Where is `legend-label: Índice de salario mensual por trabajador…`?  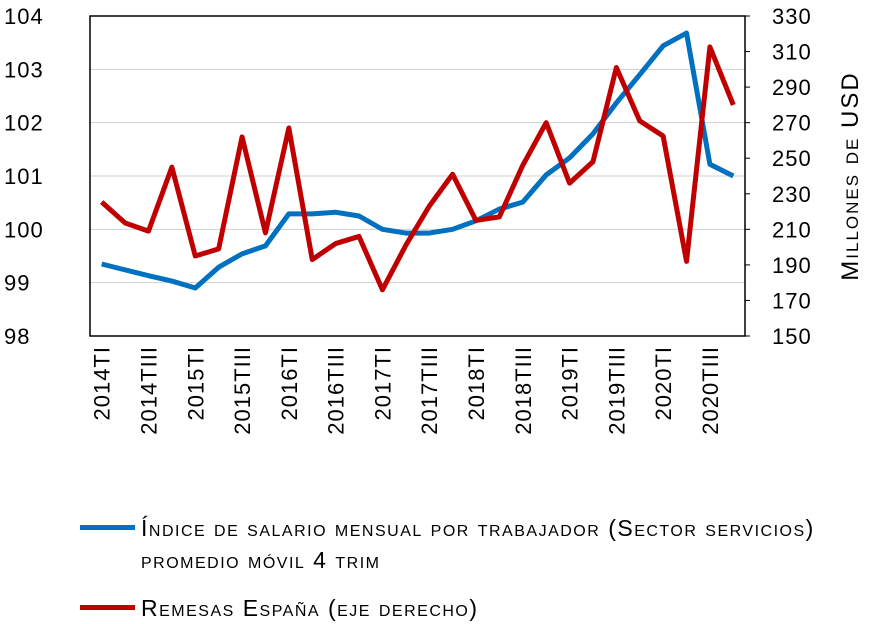 legend-label: Índice de salario mensual por trabajador… is located at coordinates (478, 544).